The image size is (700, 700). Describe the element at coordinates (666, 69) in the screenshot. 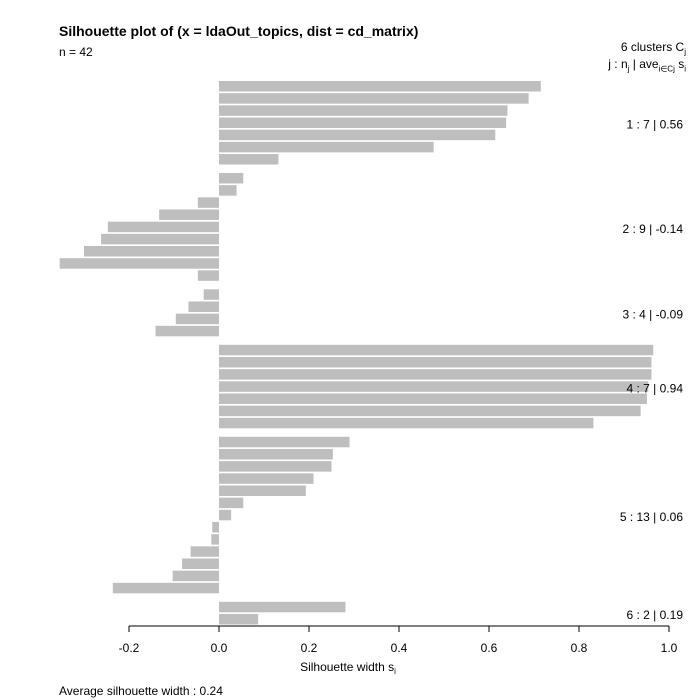

I see `legend-columns-ave-sub: i∈Cj` at that location.